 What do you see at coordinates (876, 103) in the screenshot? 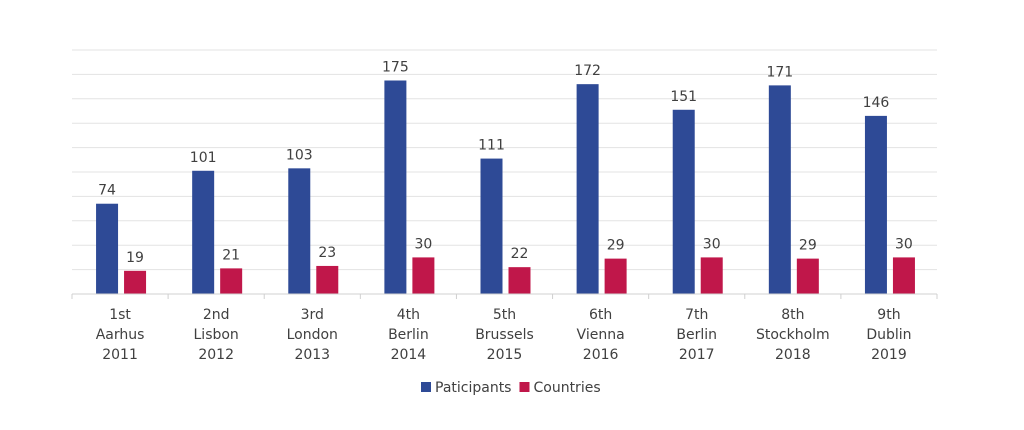
I see `data-label: 146` at bounding box center [876, 103].